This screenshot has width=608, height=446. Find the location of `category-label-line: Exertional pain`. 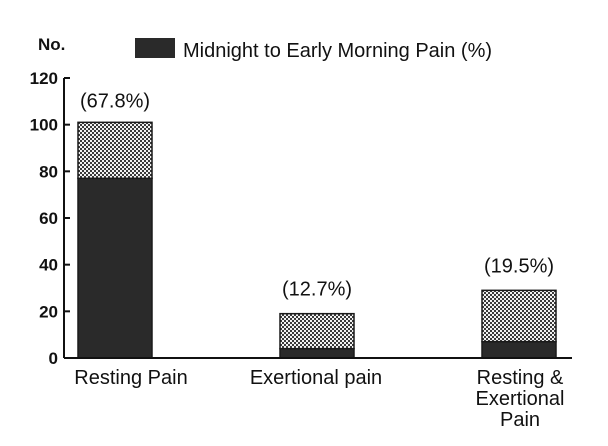

category-label-line: Exertional pain is located at coordinates (316, 378).